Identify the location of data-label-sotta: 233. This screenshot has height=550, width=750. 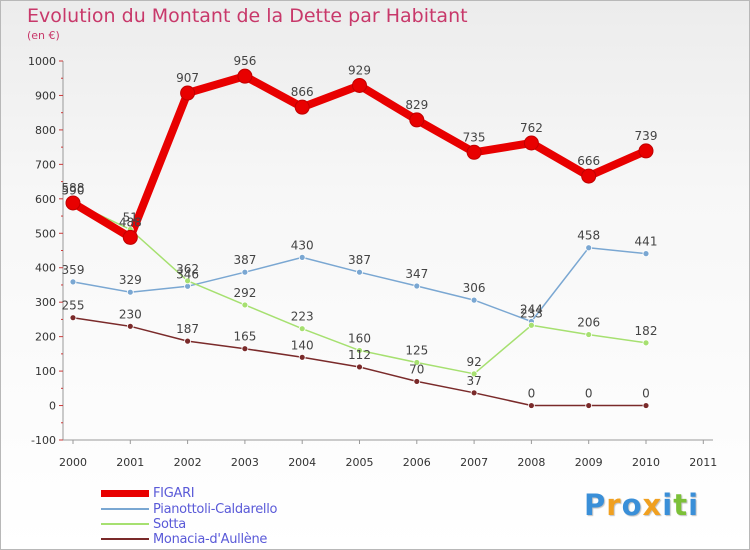
(531, 313).